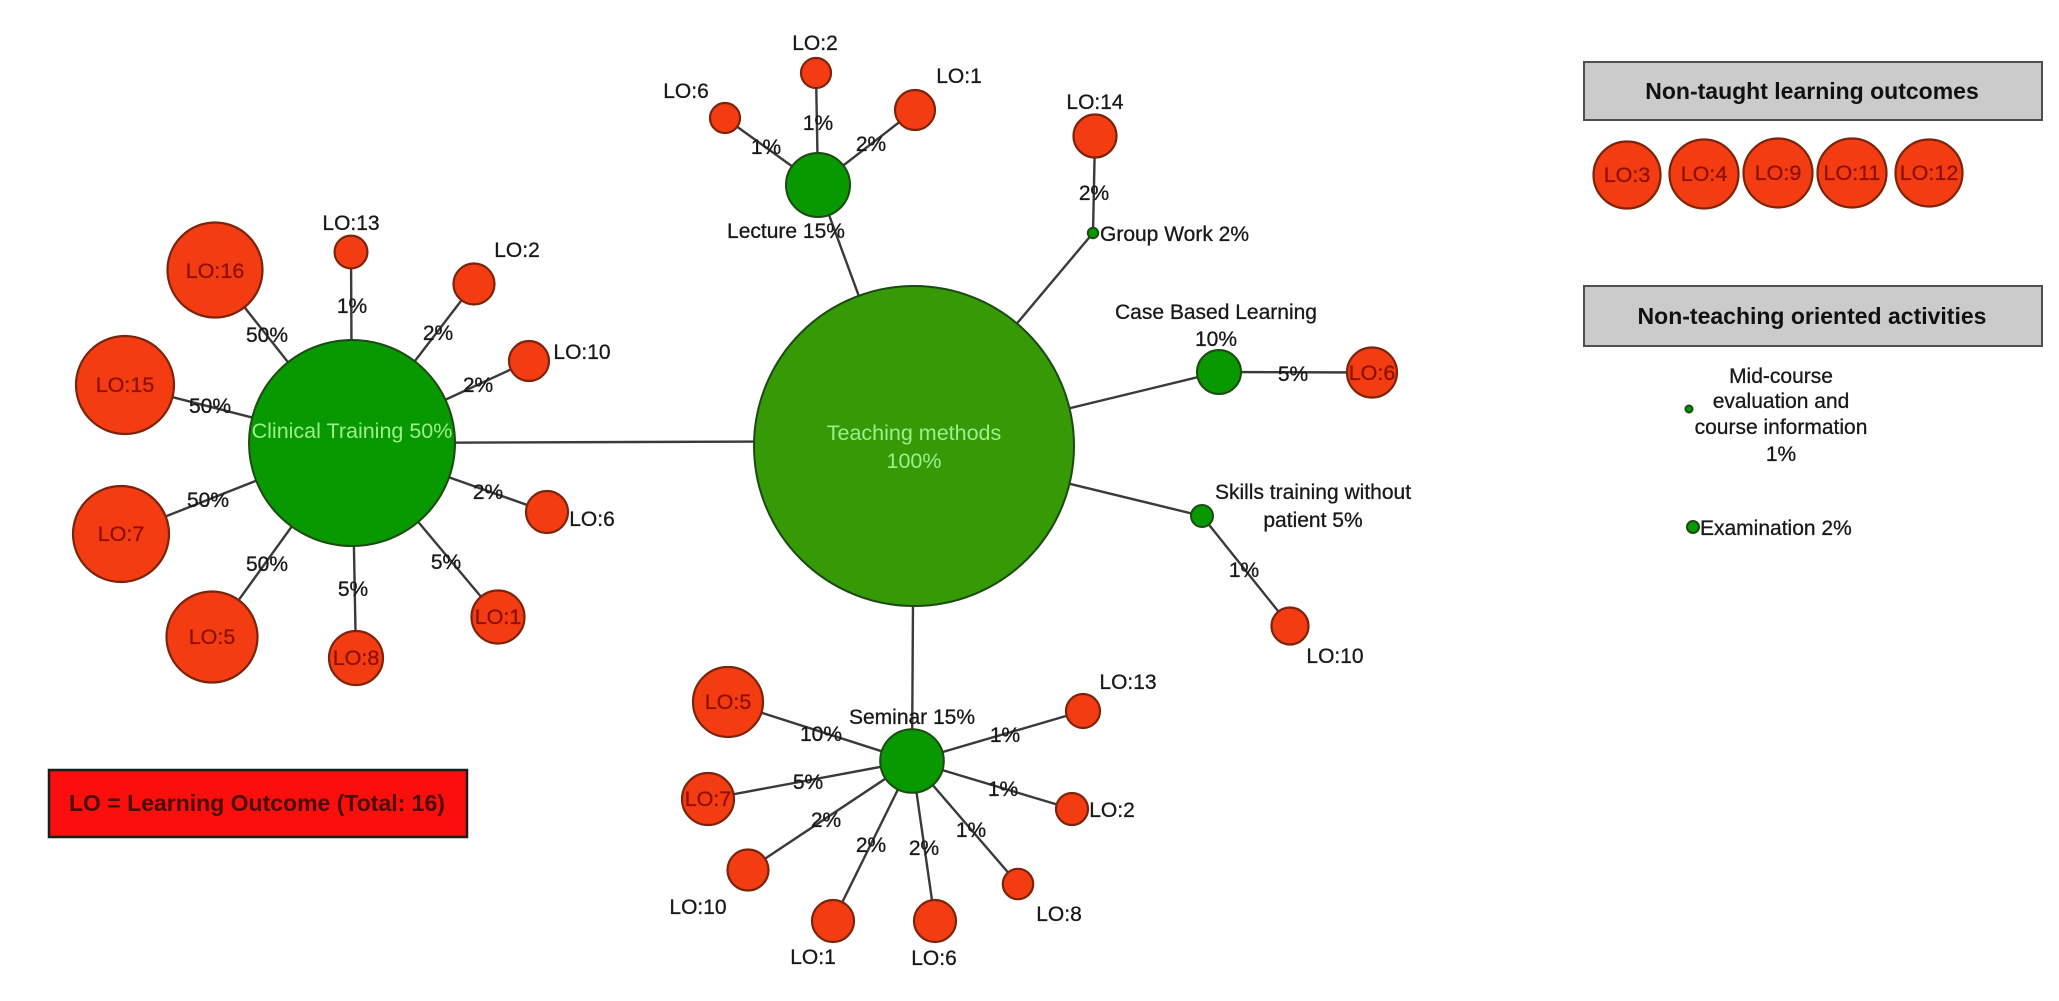  I want to click on svg-text: Seminar 15%, so click(912, 717).